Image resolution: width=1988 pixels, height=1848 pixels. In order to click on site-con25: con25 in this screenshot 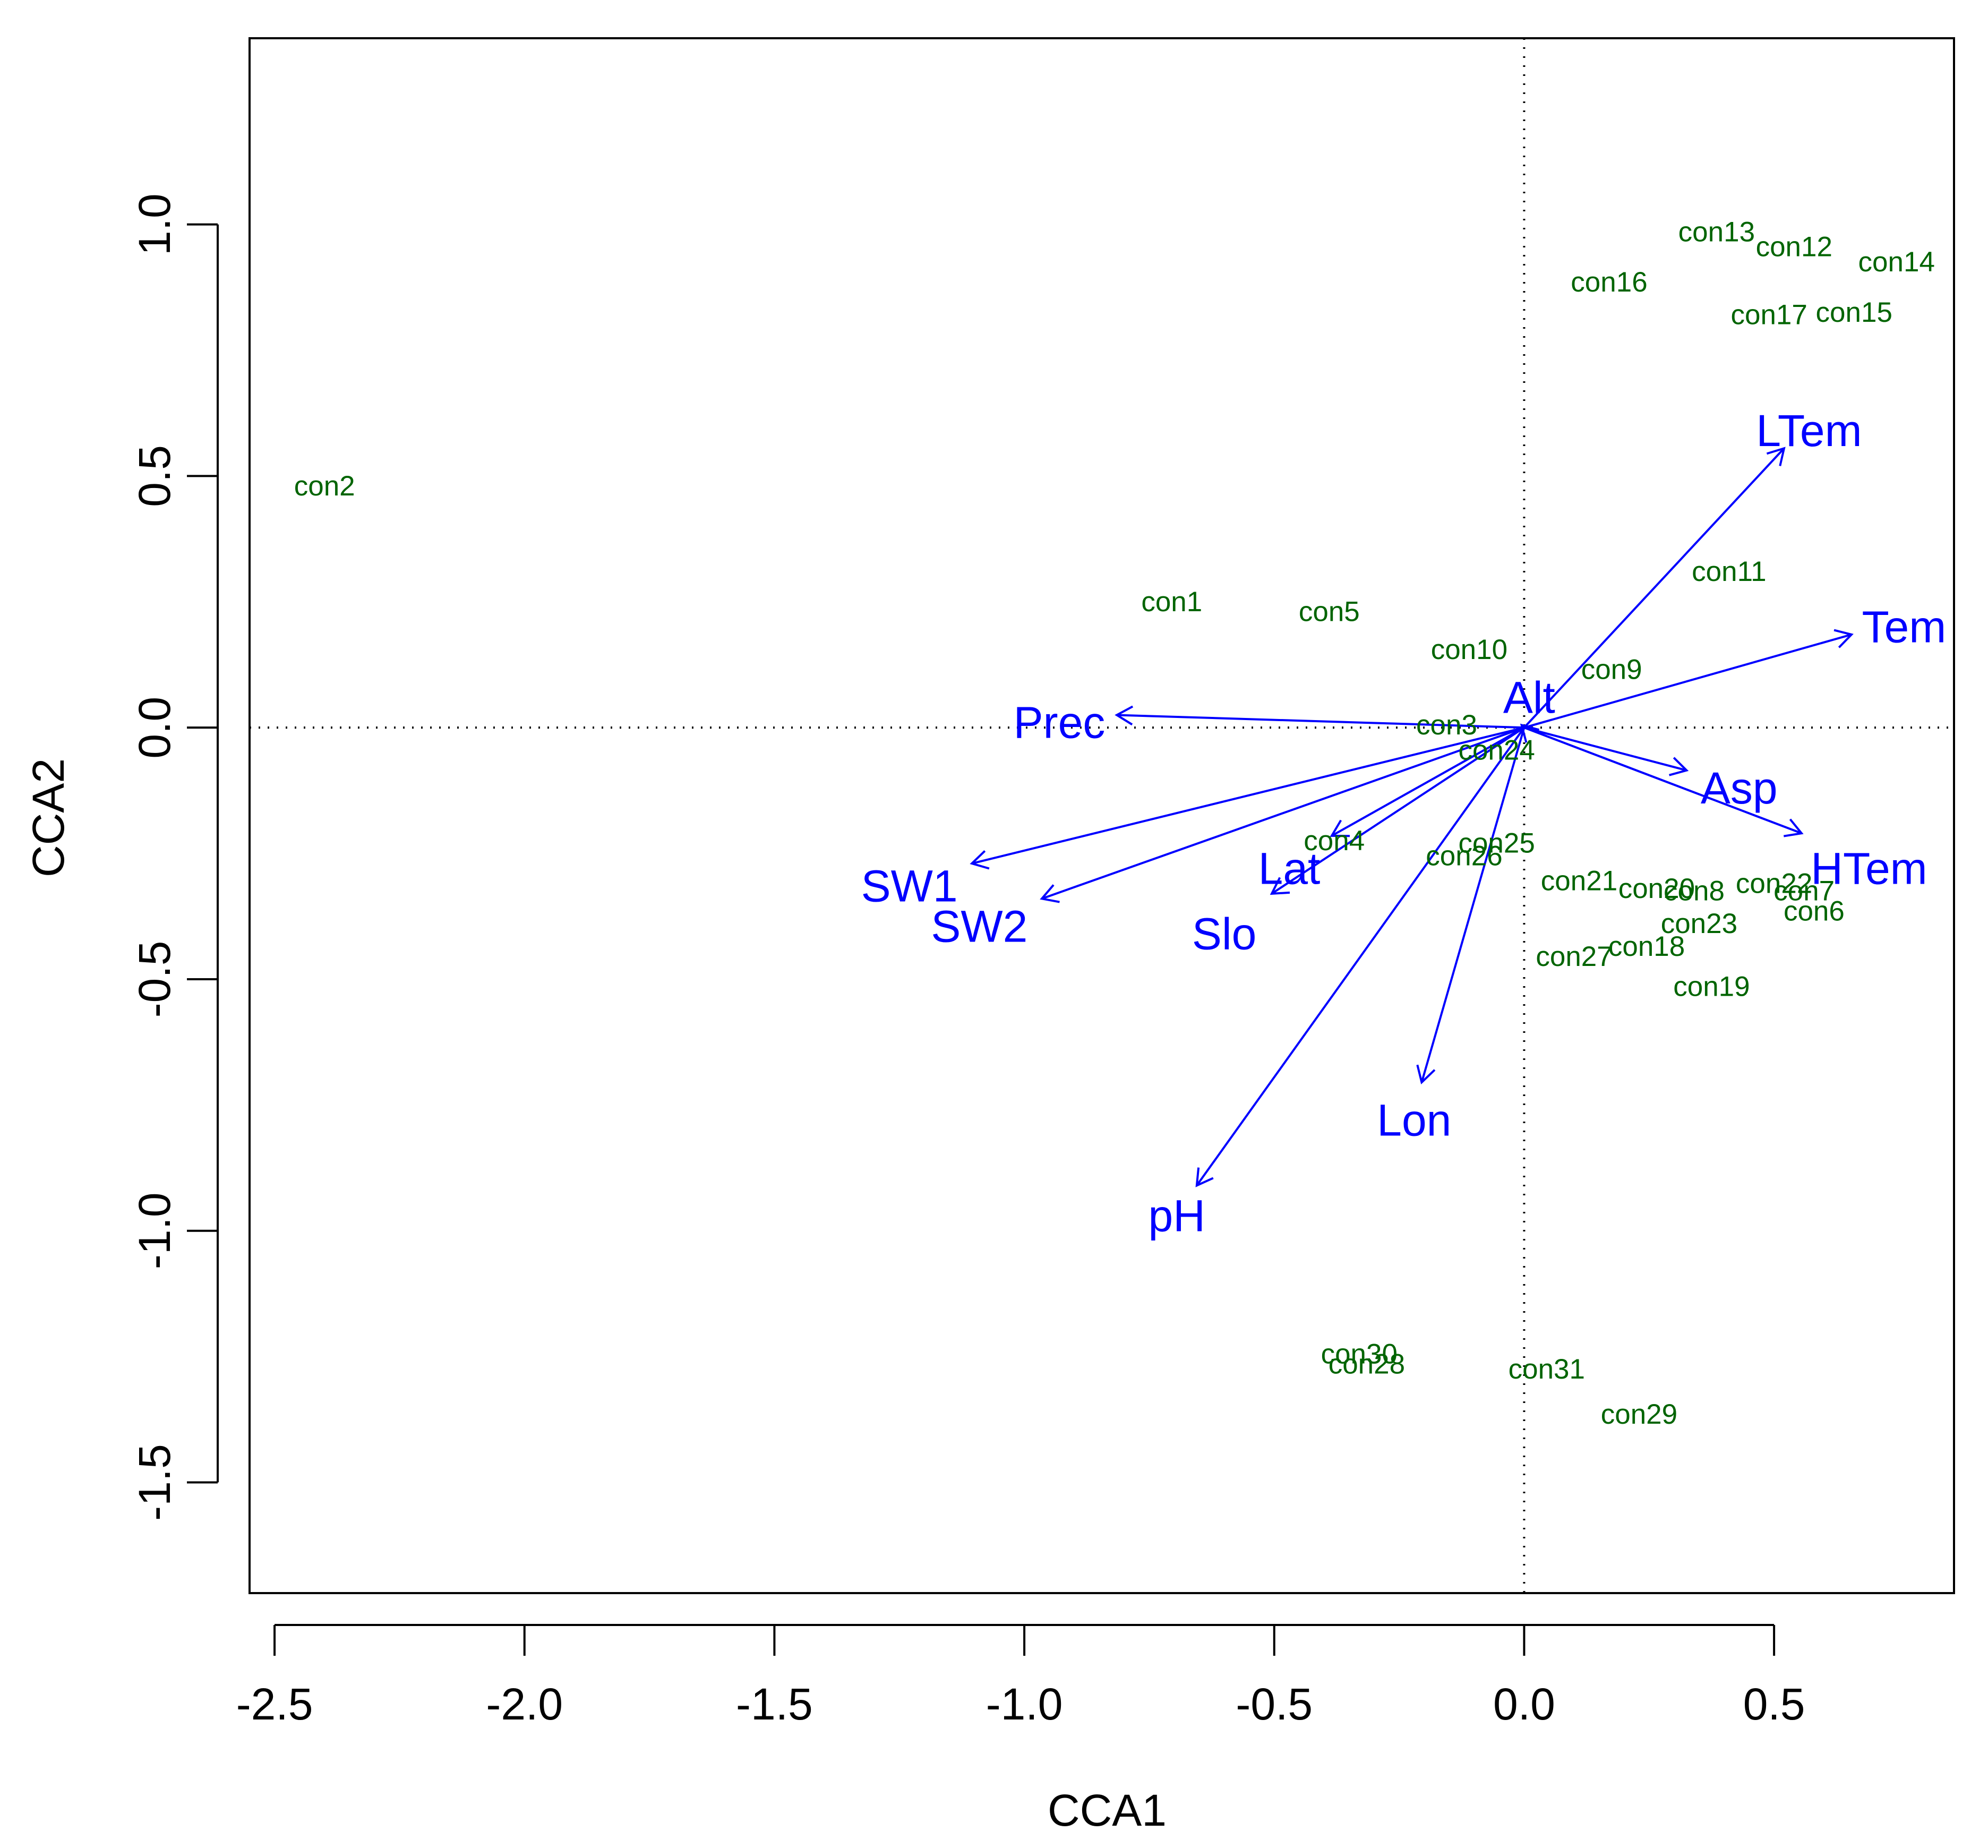, I will do `click(1496, 843)`.